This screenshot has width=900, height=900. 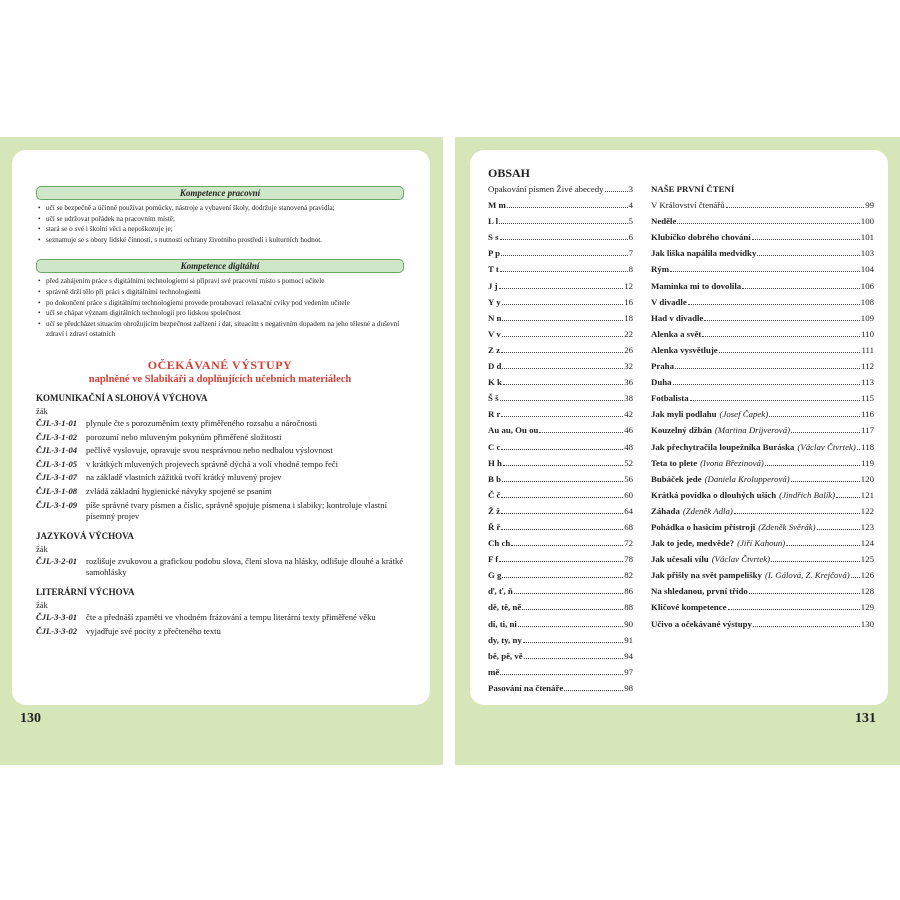 I want to click on toc-title: V Království čtenářů, so click(x=688, y=205).